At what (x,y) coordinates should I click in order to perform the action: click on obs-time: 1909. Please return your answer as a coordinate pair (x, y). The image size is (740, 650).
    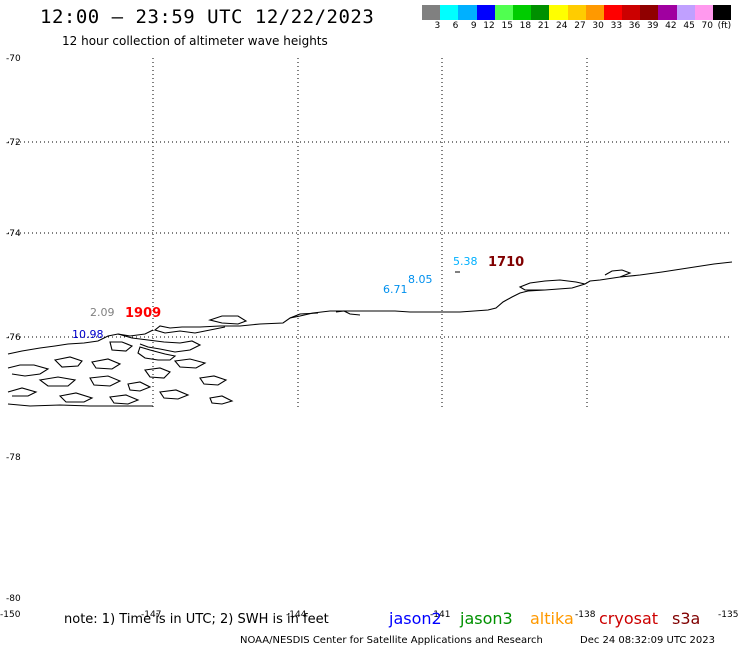
    Looking at the image, I should click on (143, 313).